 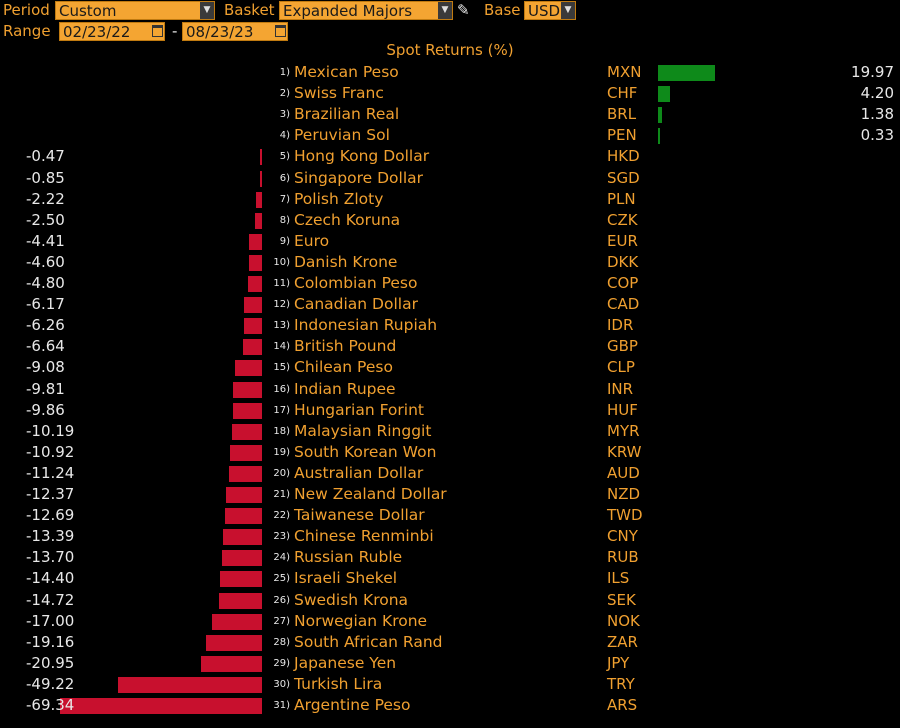 What do you see at coordinates (281, 262) in the screenshot?
I see `row-rank: 10)` at bounding box center [281, 262].